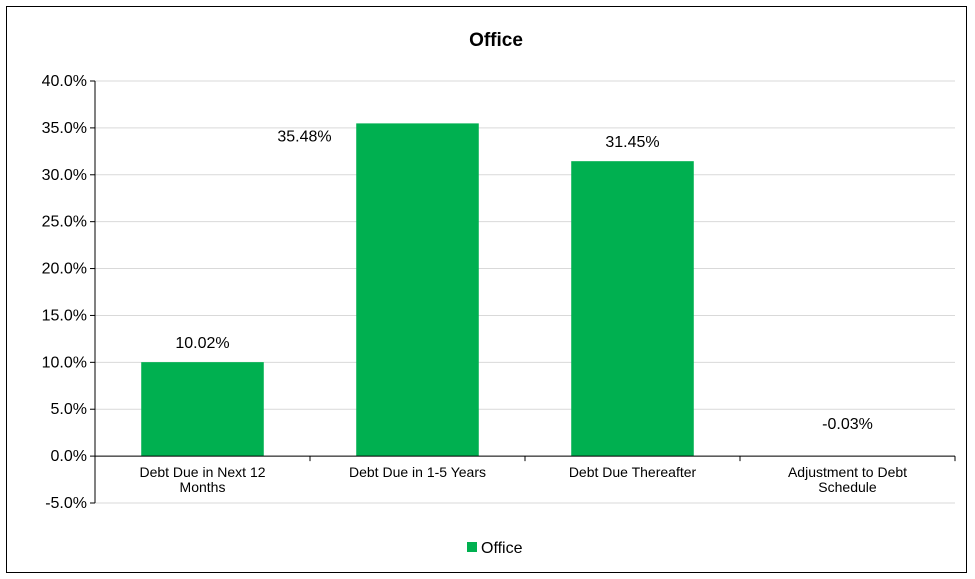 The image size is (975, 579). What do you see at coordinates (502, 548) in the screenshot?
I see `legend-label-office: Office` at bounding box center [502, 548].